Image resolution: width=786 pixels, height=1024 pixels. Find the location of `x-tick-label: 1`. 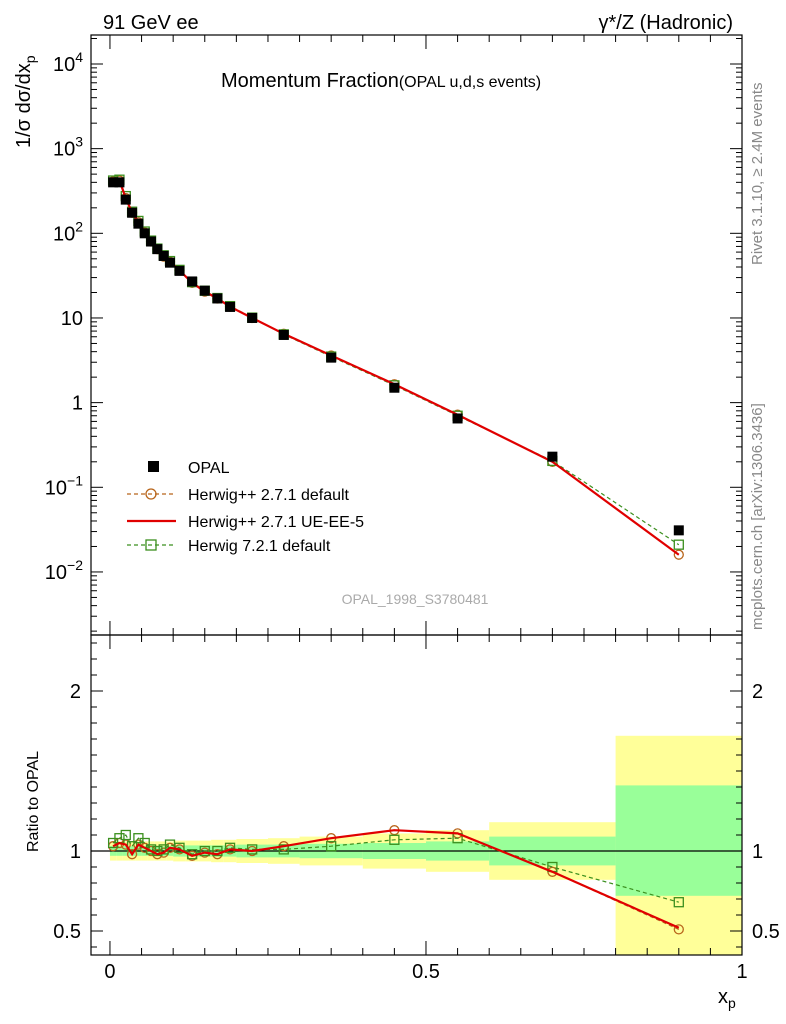

x-tick-label: 1 is located at coordinates (741, 972).